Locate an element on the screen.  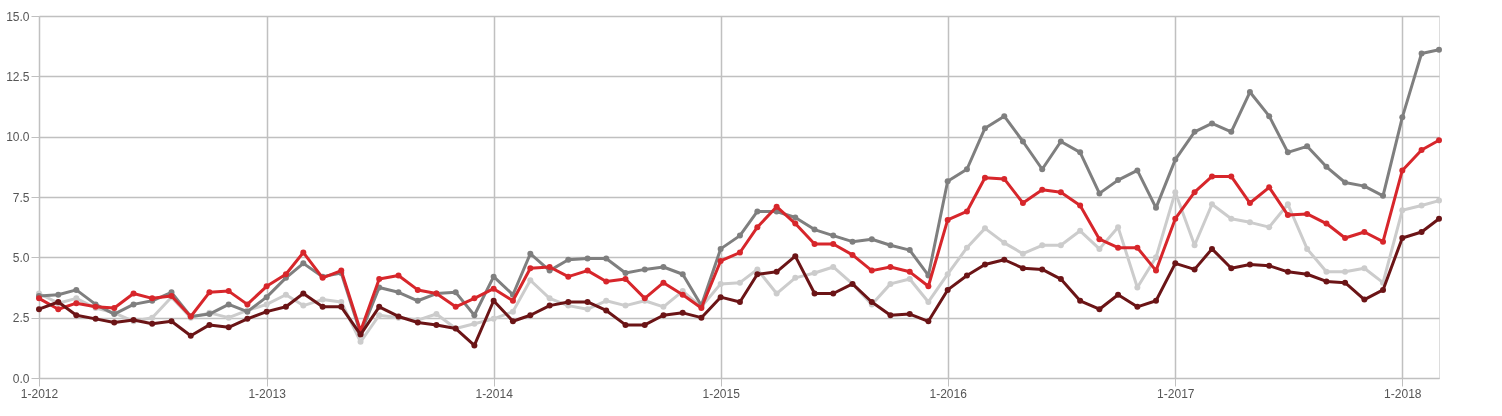
x-tick-label: 1-2013 is located at coordinates (267, 393).